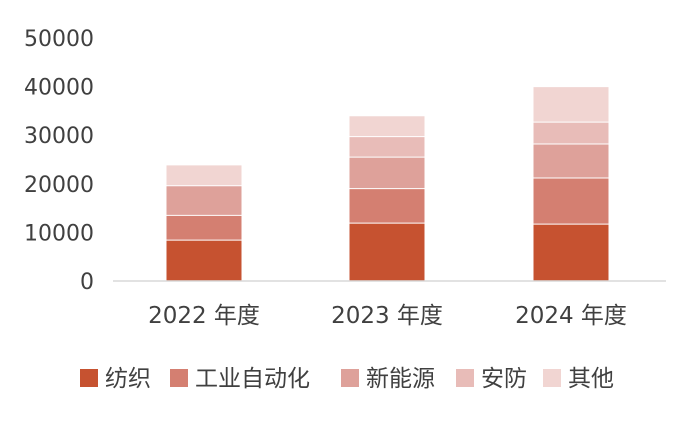 The image size is (700, 424). What do you see at coordinates (252, 379) in the screenshot?
I see `legend-label: 工业自动化` at bounding box center [252, 379].